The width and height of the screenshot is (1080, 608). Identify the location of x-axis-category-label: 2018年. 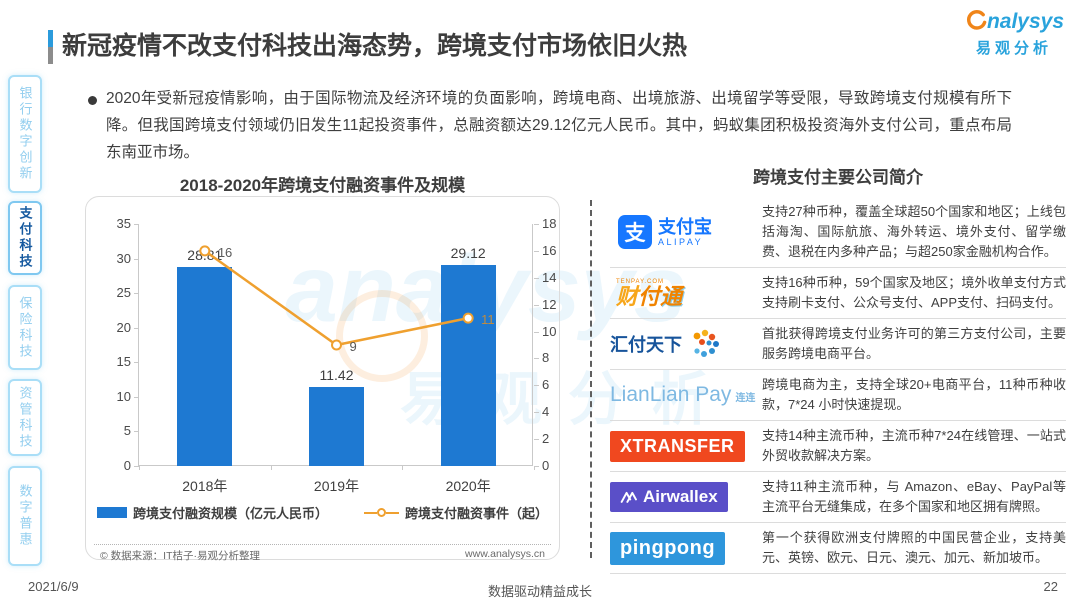
(205, 486).